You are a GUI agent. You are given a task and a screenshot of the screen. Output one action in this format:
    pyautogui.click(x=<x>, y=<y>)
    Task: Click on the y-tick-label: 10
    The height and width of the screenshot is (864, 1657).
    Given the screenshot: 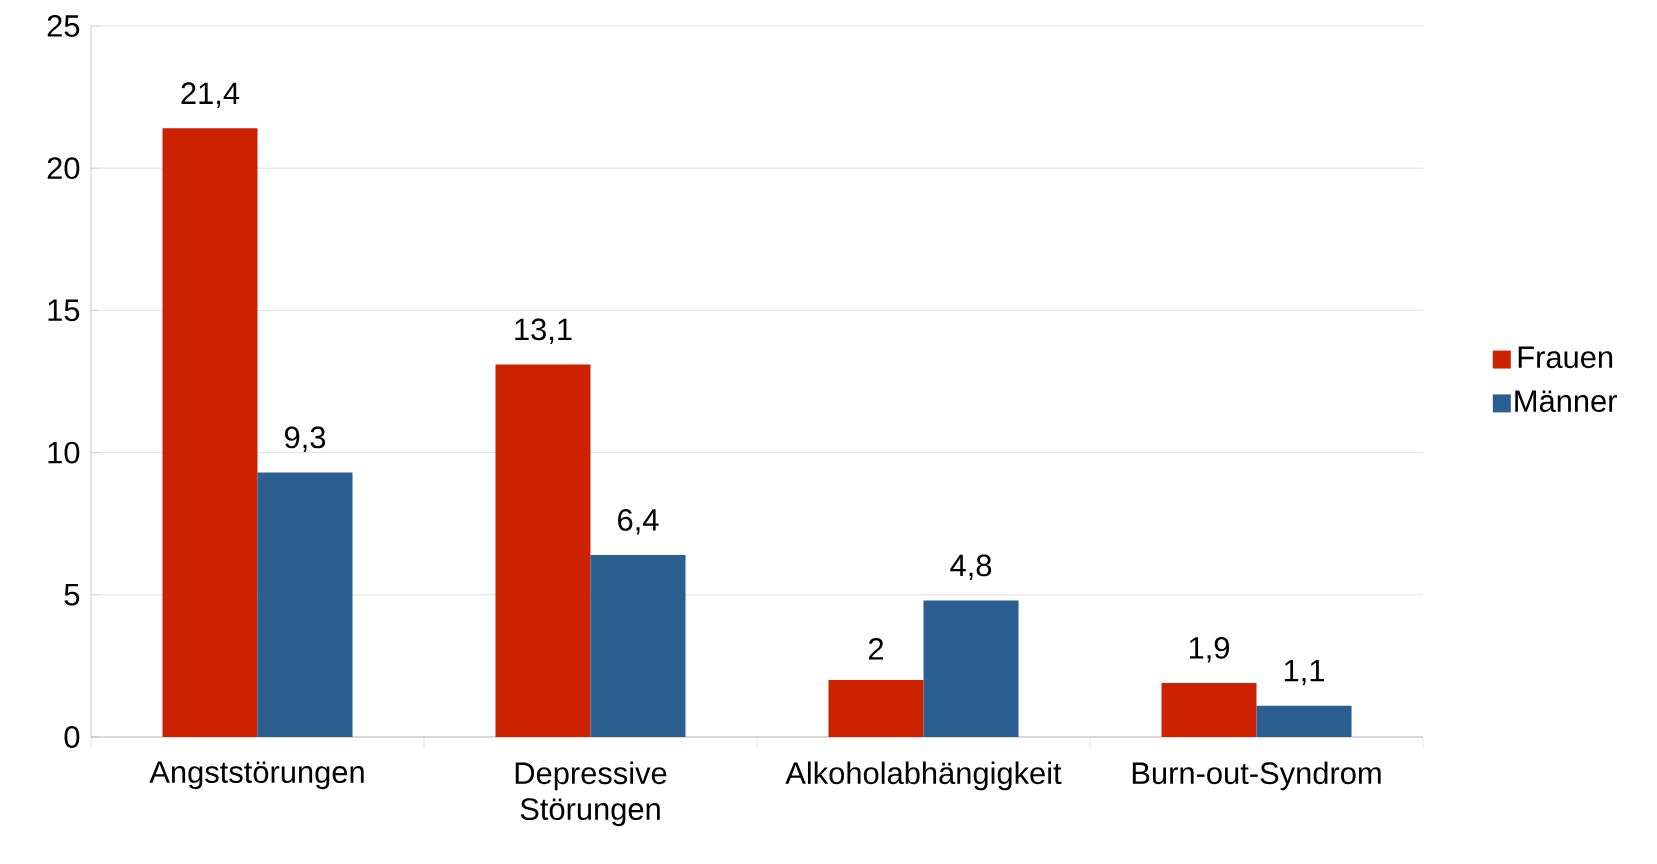 What is the action you would take?
    pyautogui.click(x=64, y=452)
    